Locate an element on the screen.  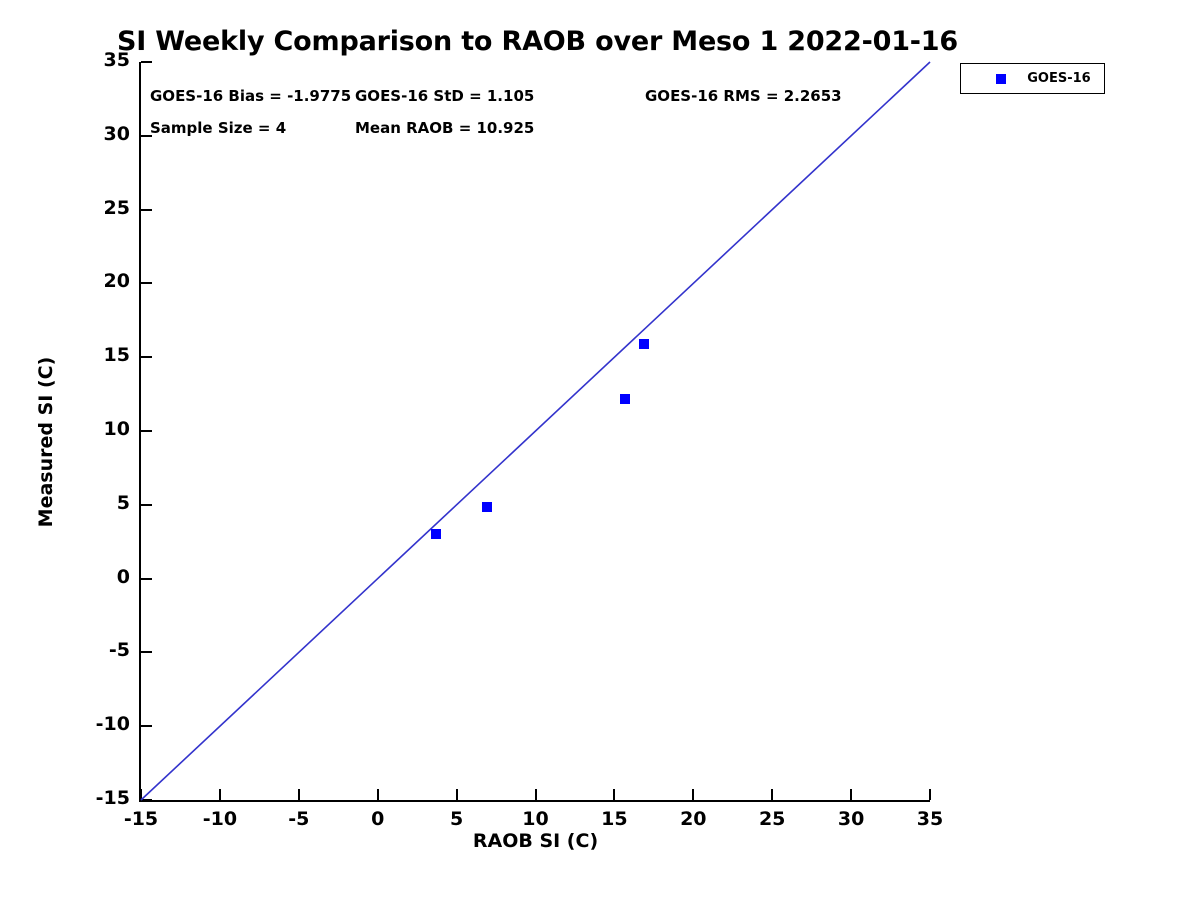
x-tick-label: -10 is located at coordinates (220, 819).